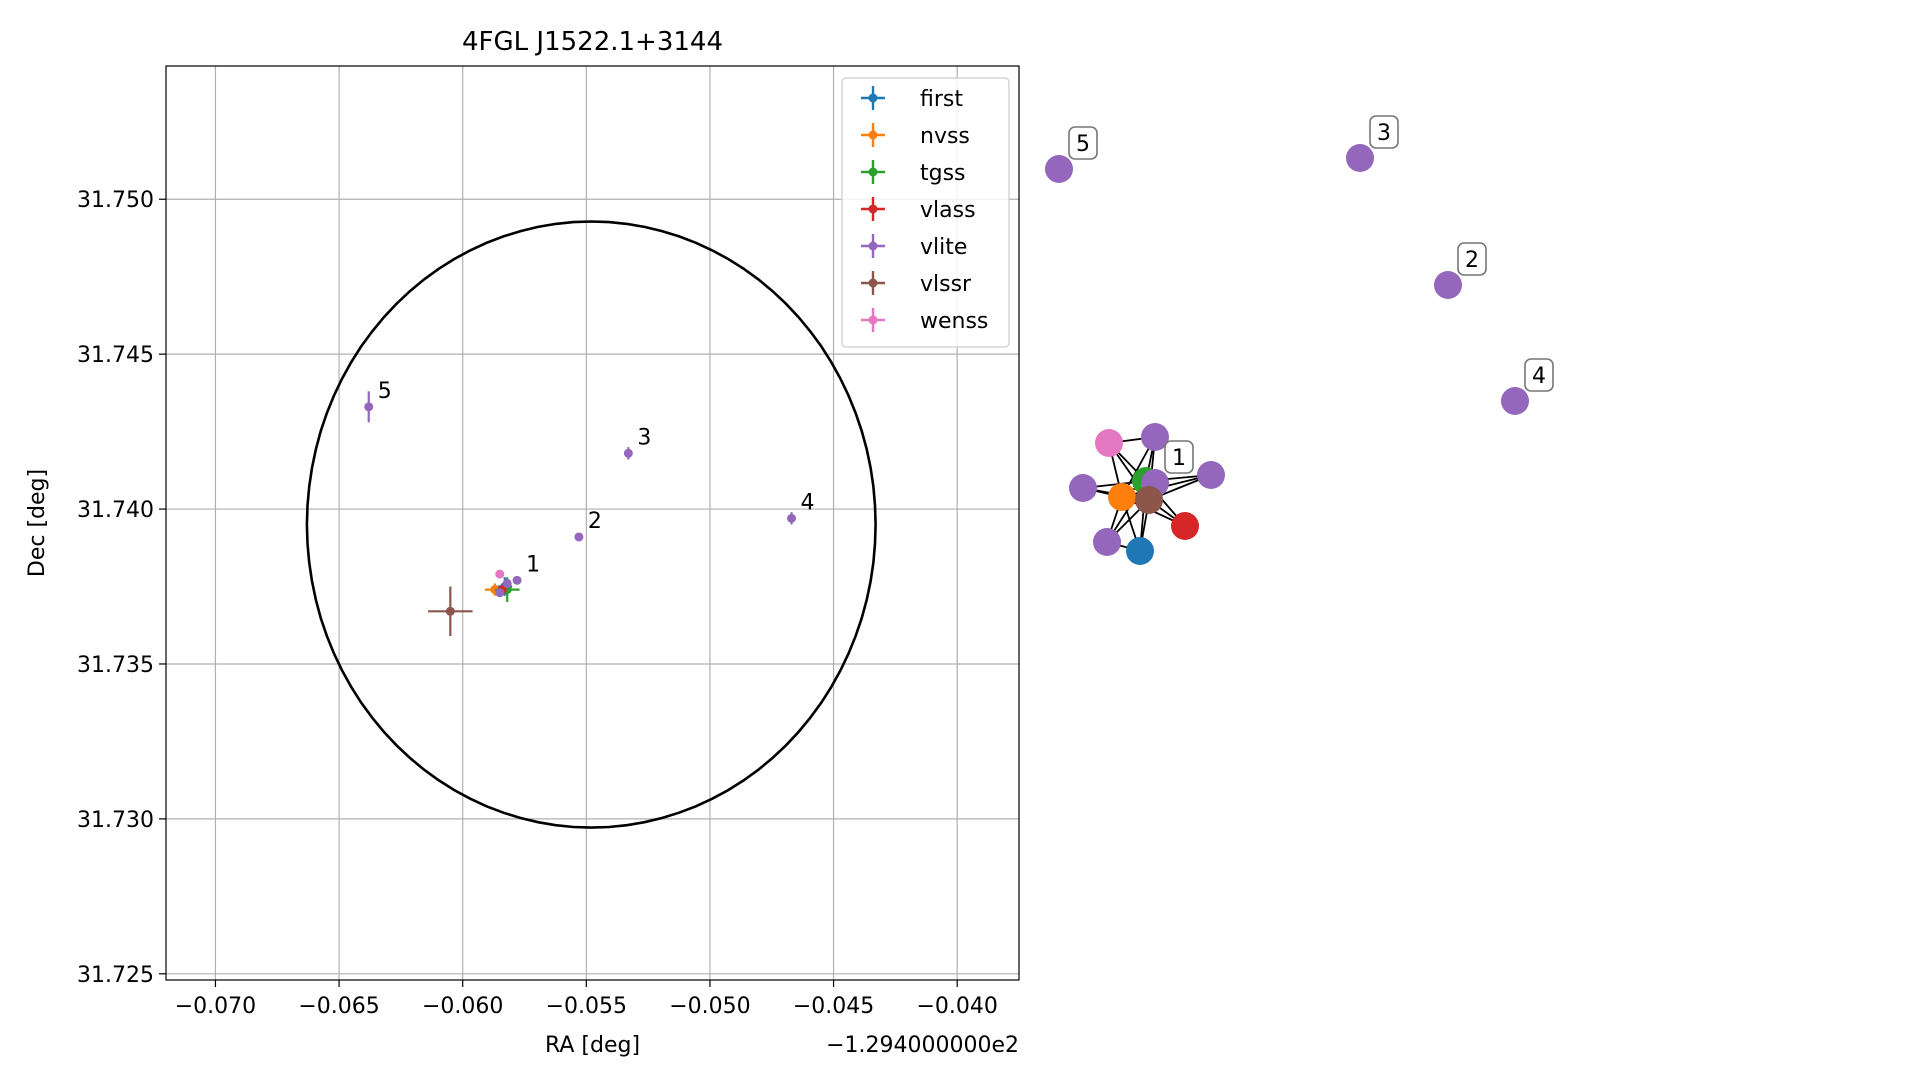  Describe the element at coordinates (945, 136) in the screenshot. I see `legend-label: nvss` at that location.